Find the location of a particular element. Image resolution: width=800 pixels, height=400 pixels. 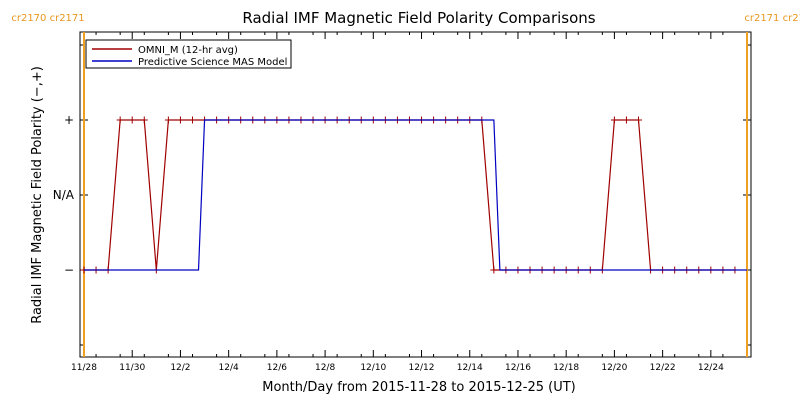

x-tick-label: 12/24 is located at coordinates (711, 368).